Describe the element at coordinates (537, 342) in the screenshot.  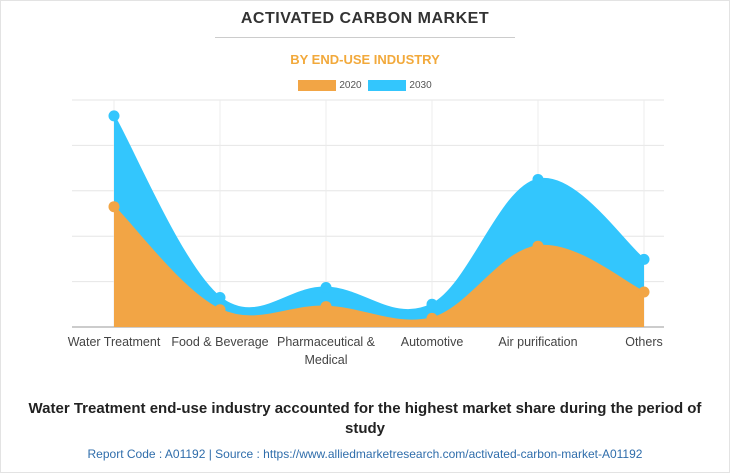
I see `x-tick-label: Air purification` at that location.